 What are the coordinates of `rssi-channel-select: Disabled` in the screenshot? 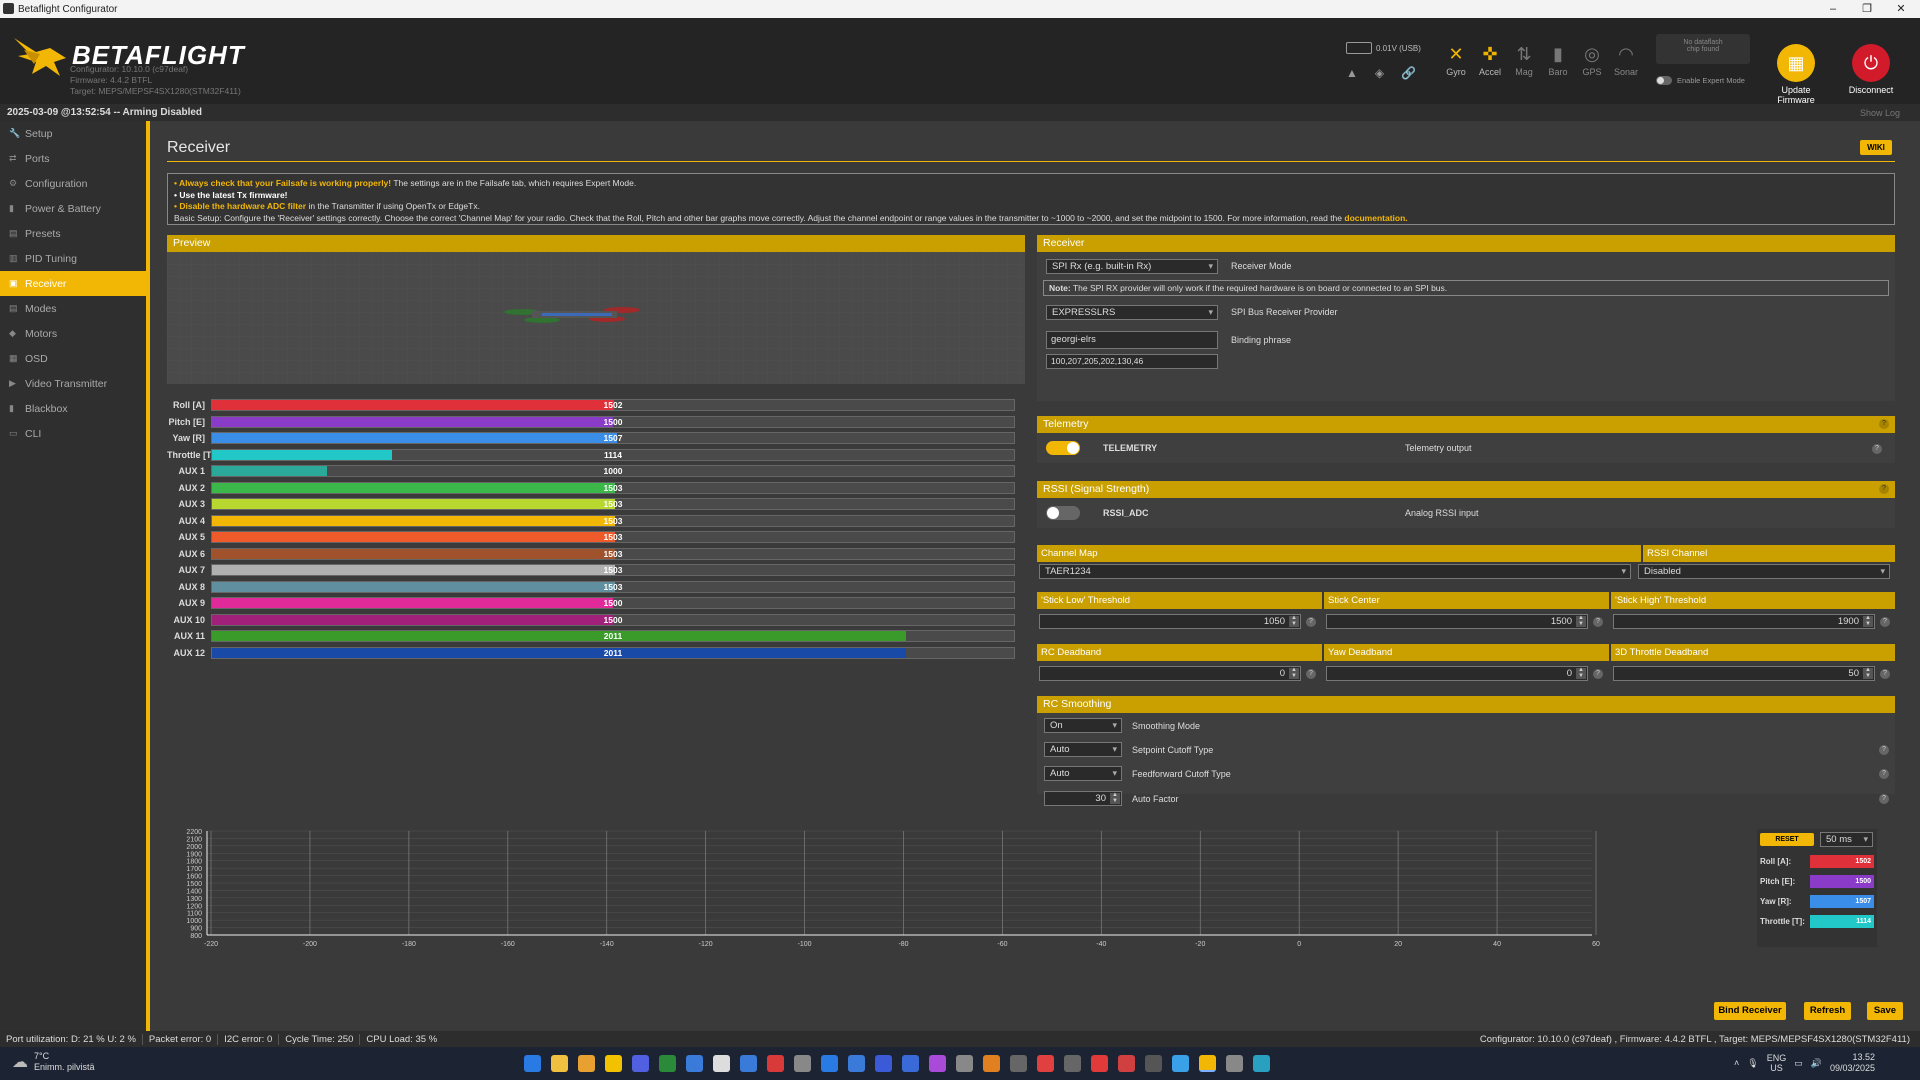 It's located at (1764, 571).